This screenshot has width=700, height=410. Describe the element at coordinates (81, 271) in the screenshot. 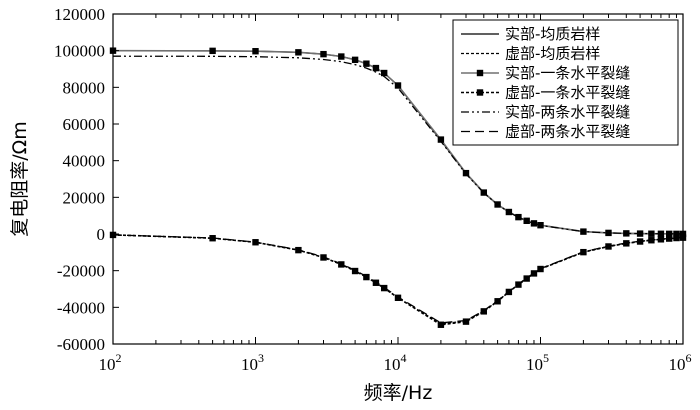

I see `y-tick-label: -20000` at that location.